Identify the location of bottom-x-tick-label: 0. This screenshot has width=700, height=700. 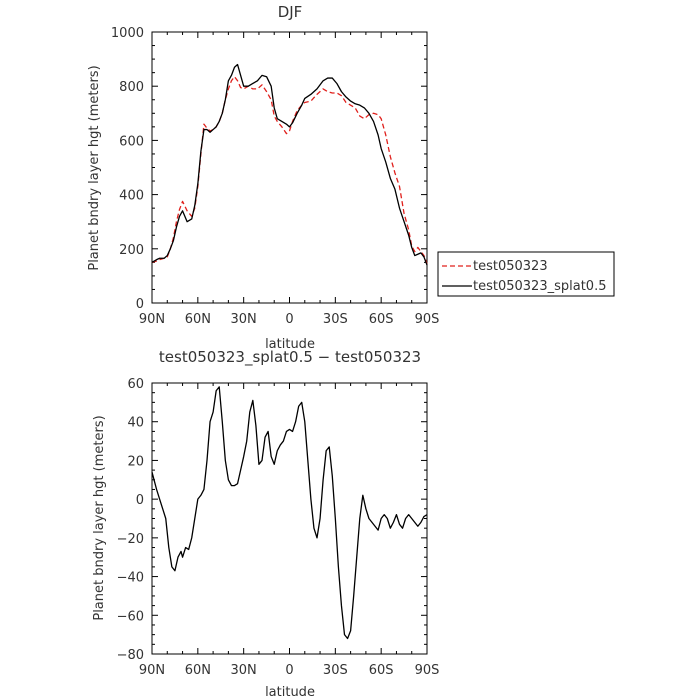
(289, 670).